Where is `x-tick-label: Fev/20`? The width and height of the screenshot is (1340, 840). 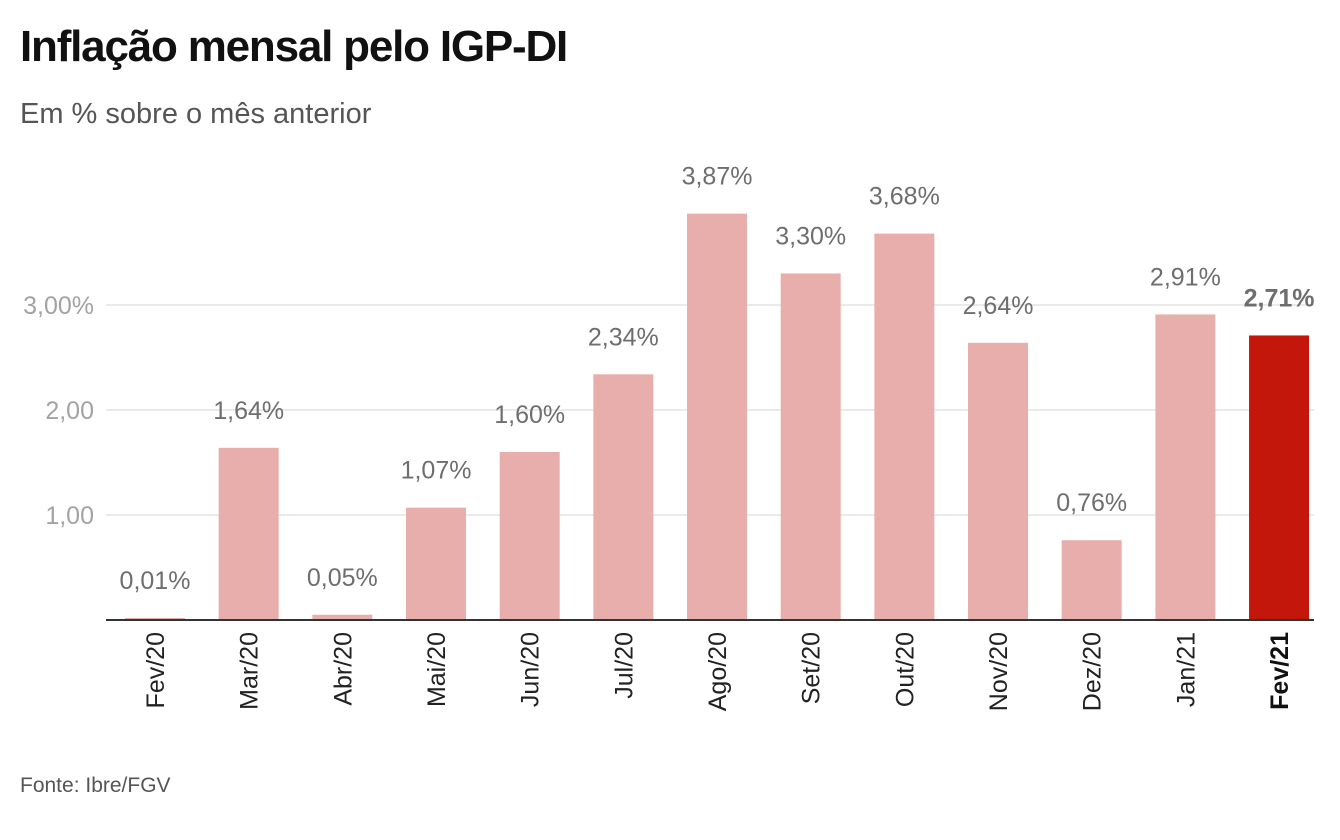
x-tick-label: Fev/20 is located at coordinates (156, 670).